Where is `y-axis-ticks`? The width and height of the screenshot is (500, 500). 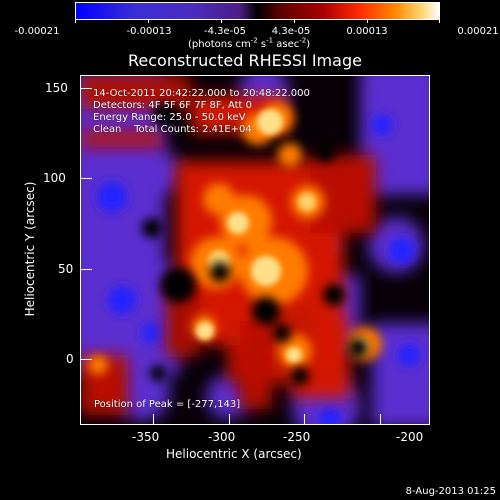 y-axis-ticks is located at coordinates (86, 250).